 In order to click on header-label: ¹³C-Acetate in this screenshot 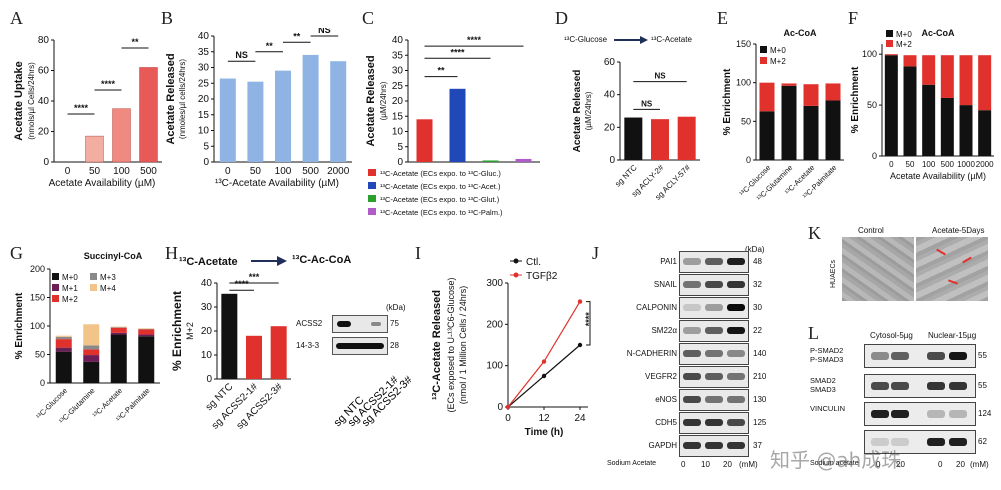, I will do `click(671, 39)`.